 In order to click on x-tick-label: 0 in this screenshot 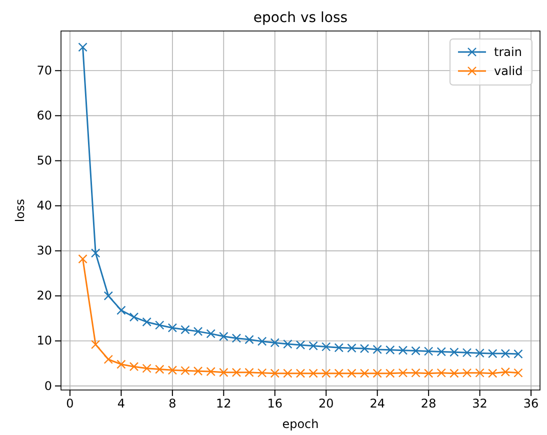, I will do `click(70, 403)`.